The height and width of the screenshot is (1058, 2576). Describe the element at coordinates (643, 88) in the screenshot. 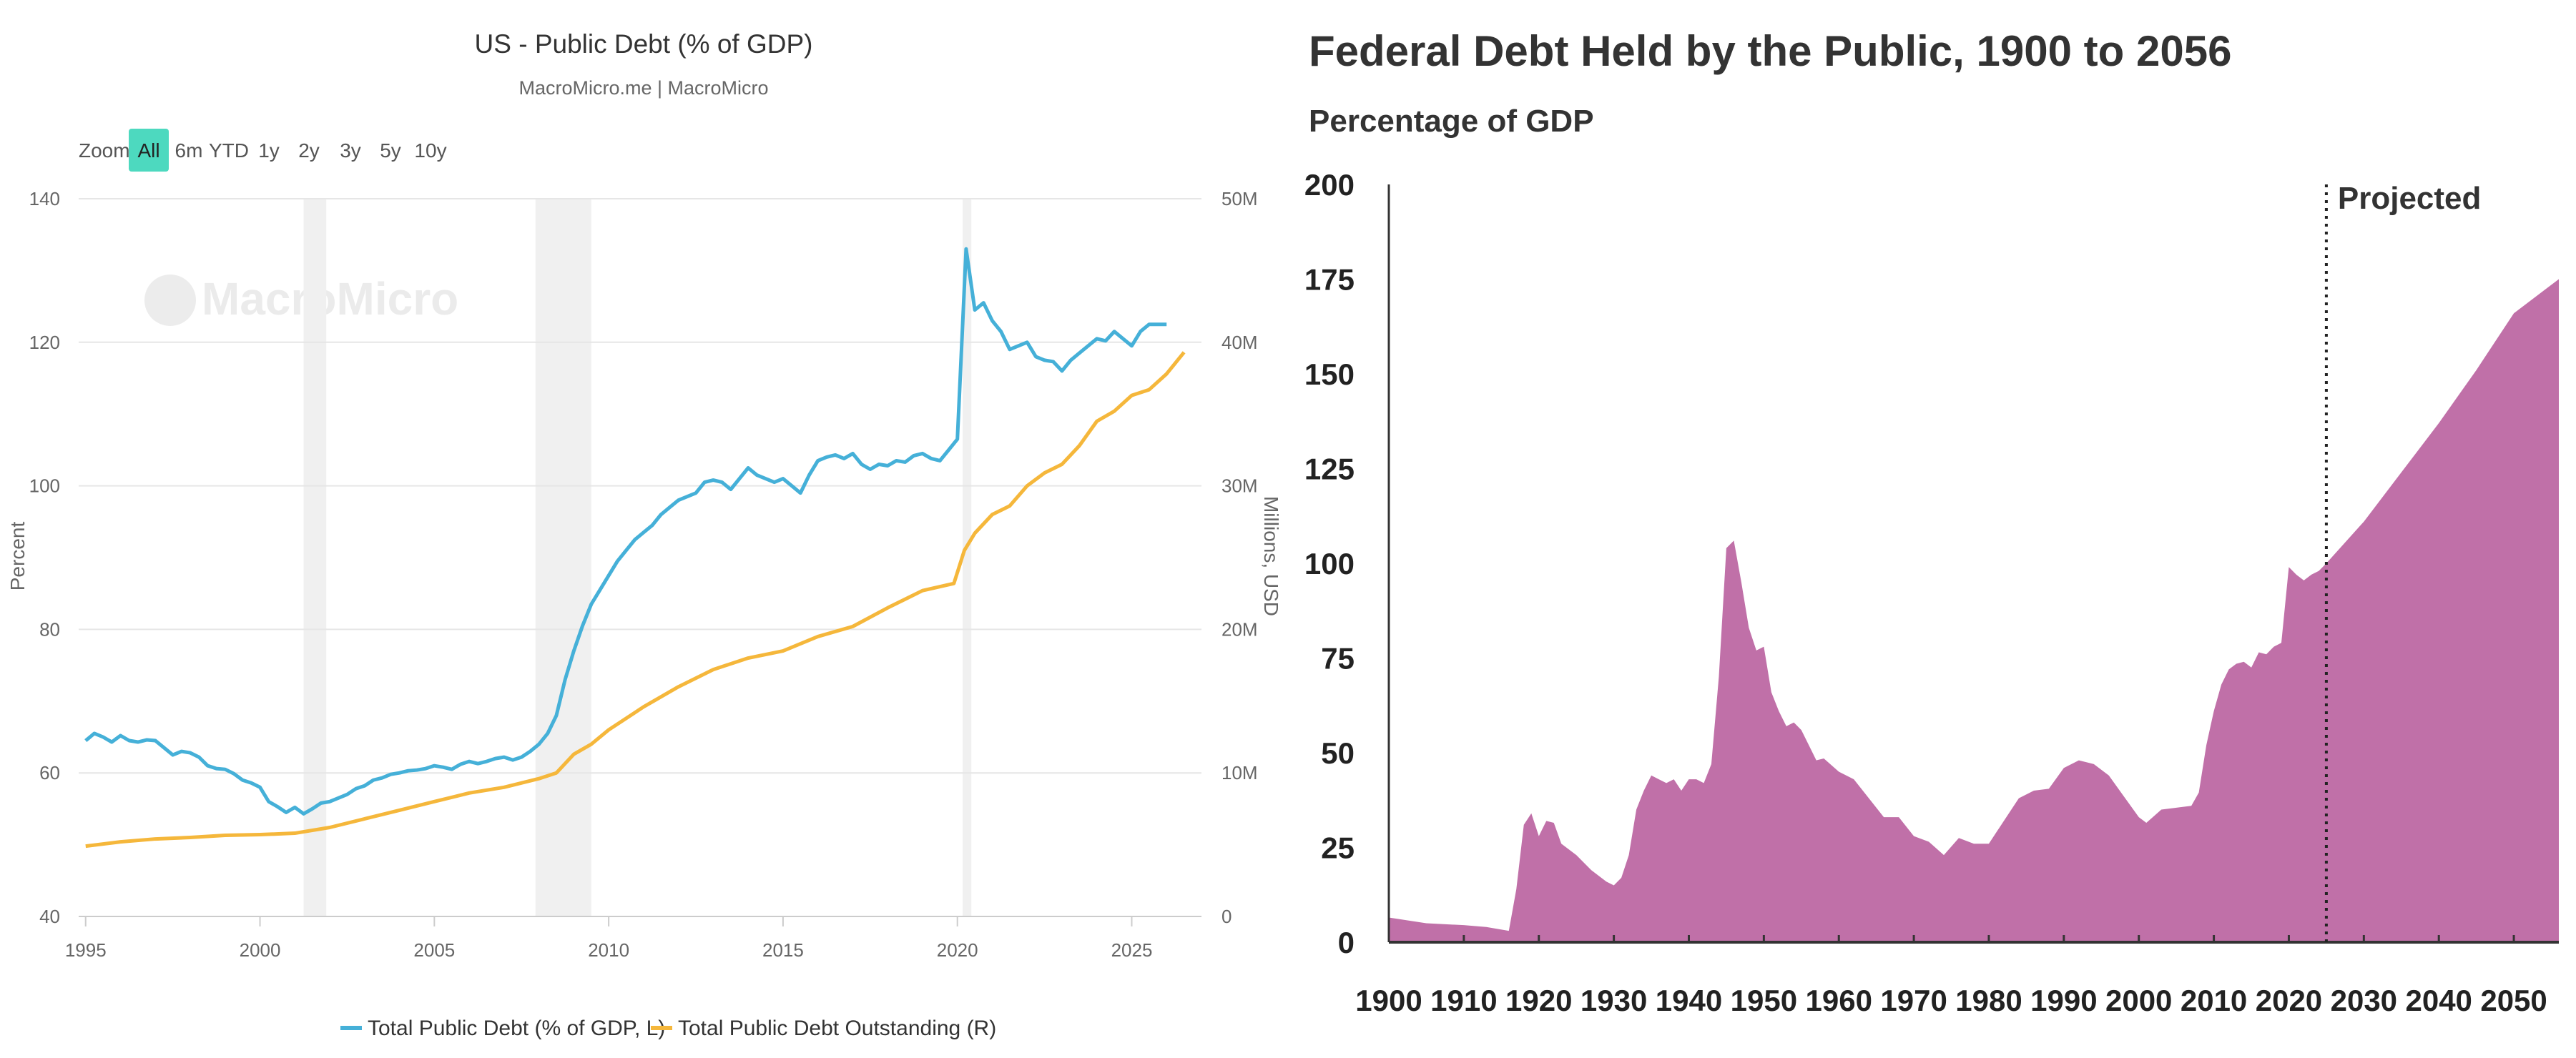

I see `left-chart-subtitle: MacroMicro.me | MacroMicro` at that location.